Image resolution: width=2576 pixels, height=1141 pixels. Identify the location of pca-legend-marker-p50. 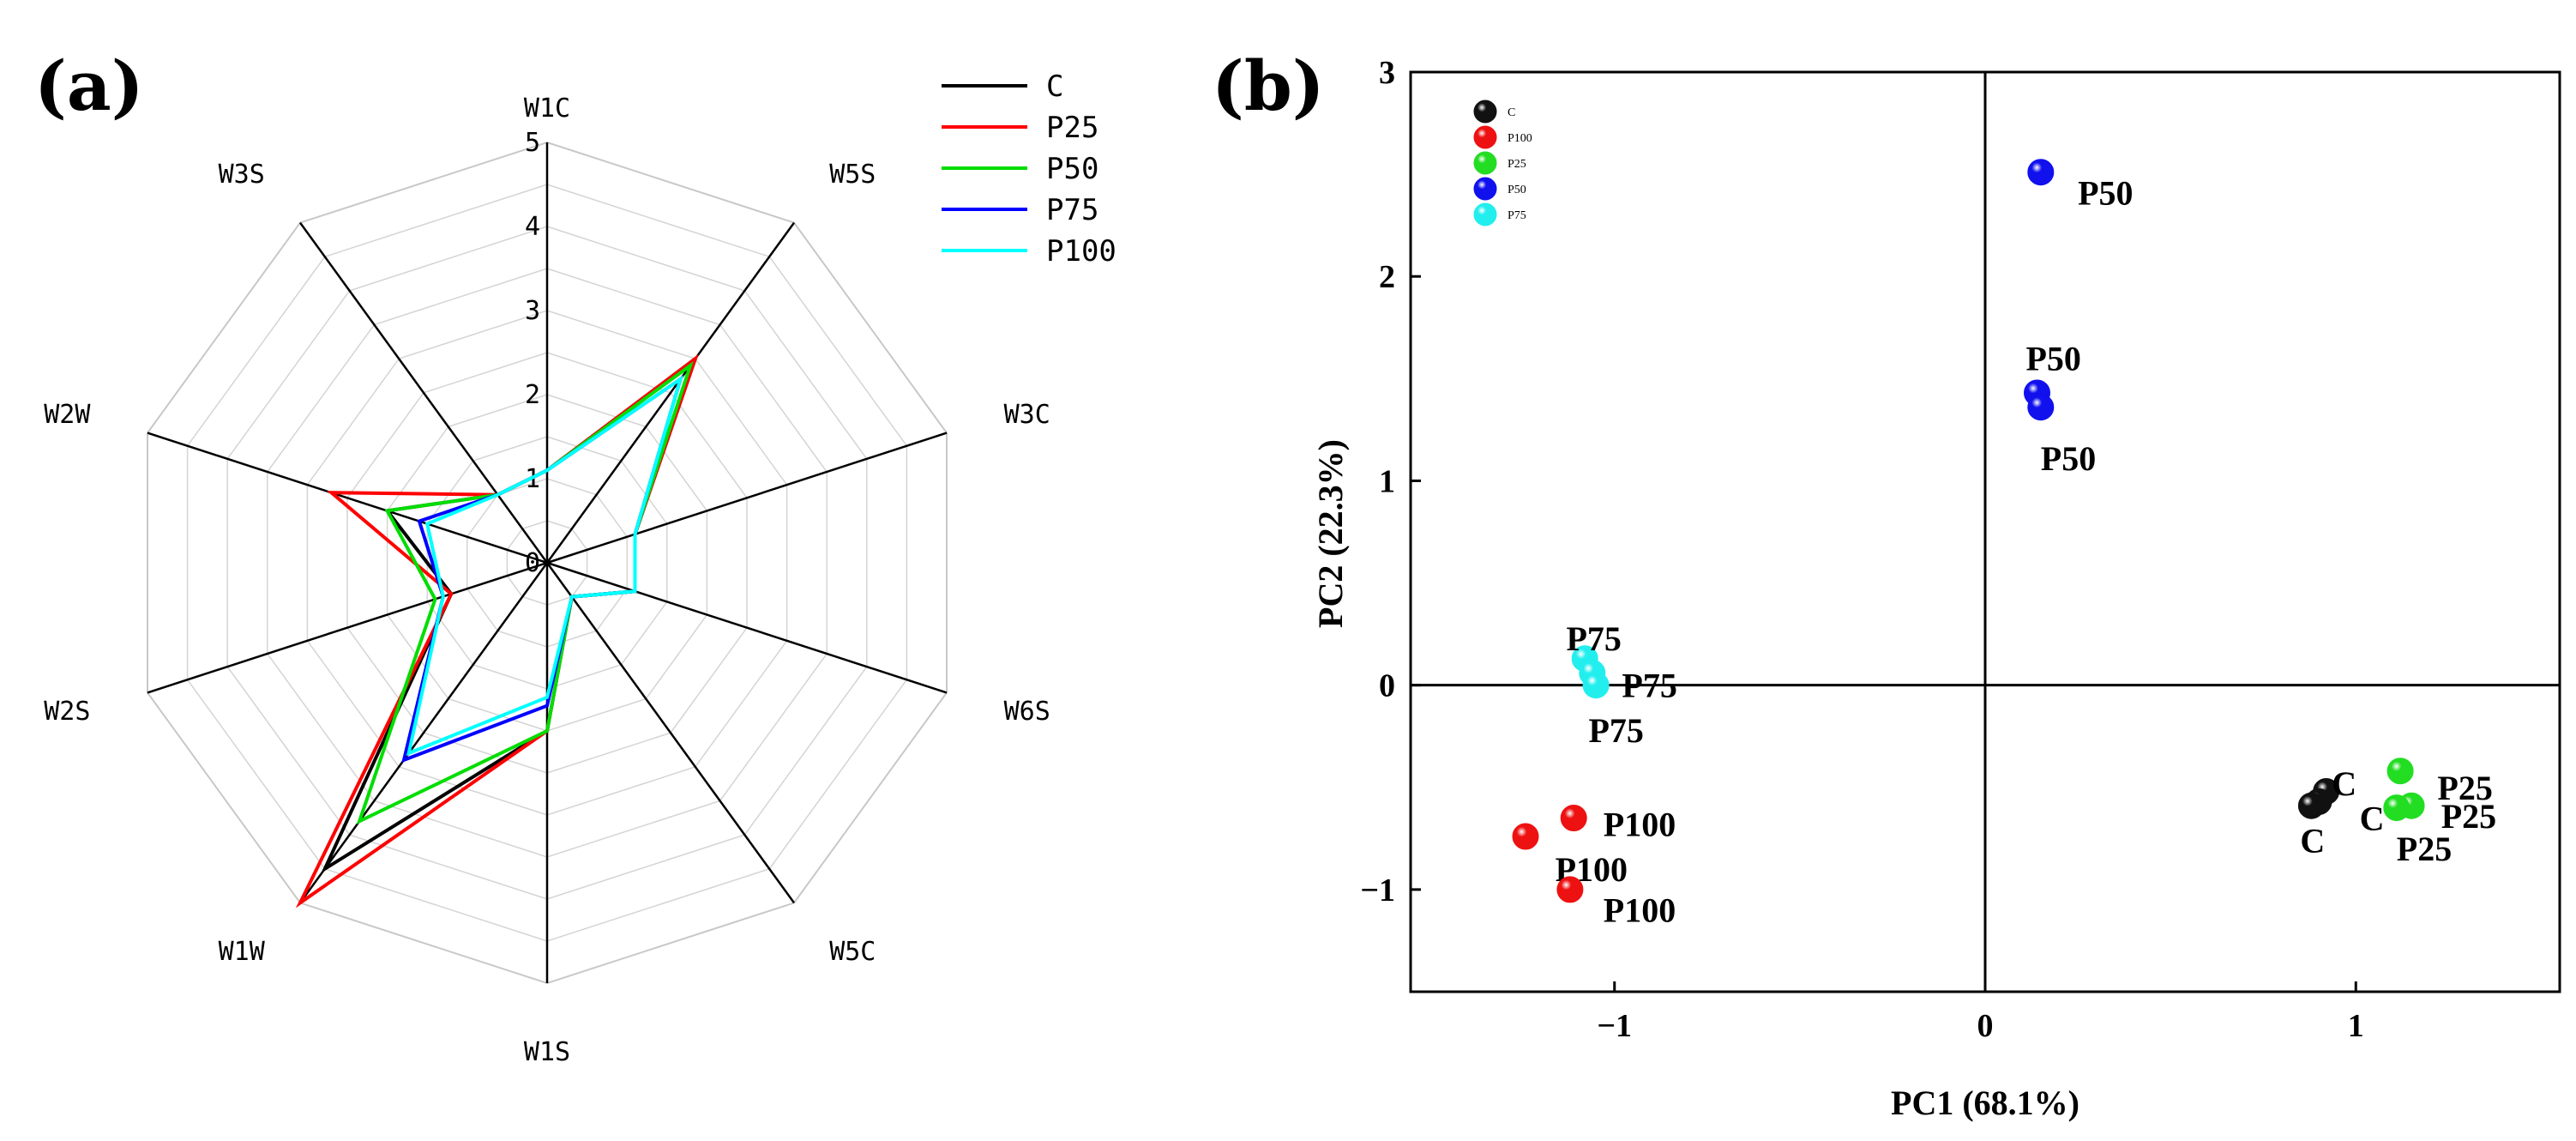
(1485, 189).